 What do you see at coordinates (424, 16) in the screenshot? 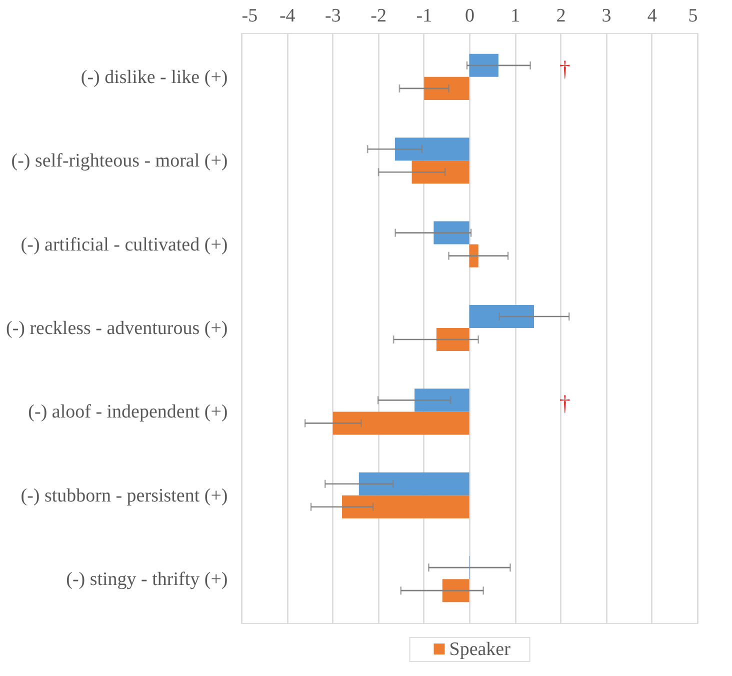
I see `x-tick-label: -1` at bounding box center [424, 16].